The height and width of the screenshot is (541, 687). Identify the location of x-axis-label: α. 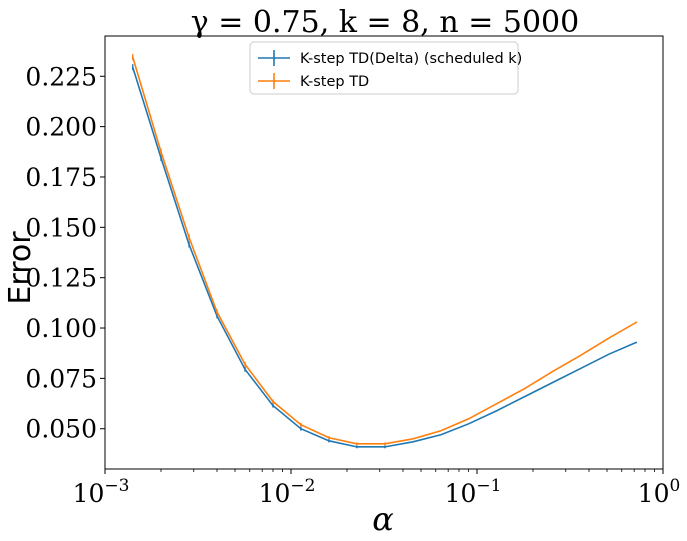
(383, 519).